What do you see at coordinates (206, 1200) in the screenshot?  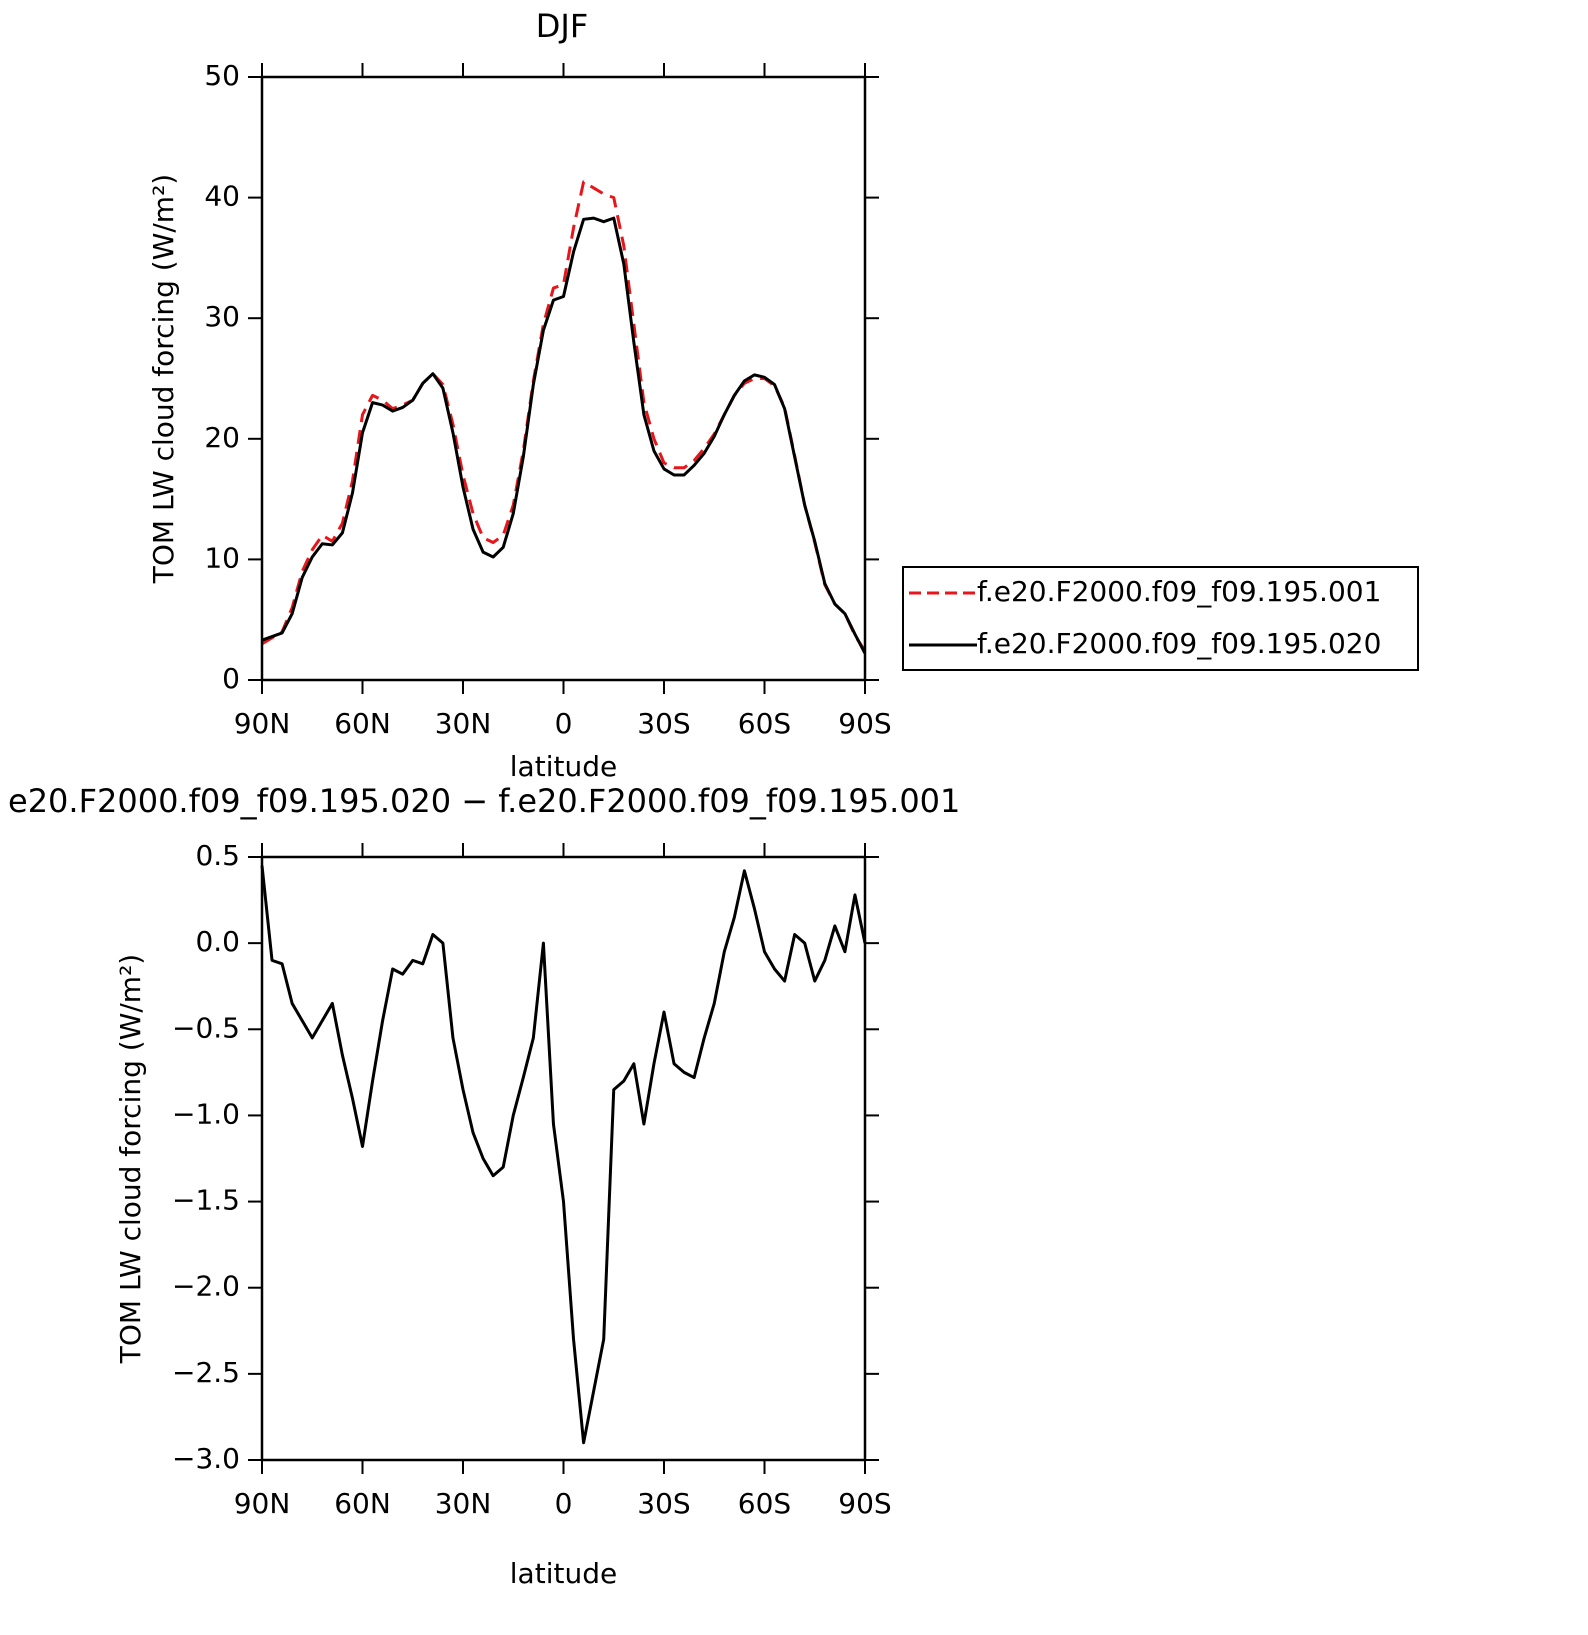 I see `y-tick-label: −1.5` at bounding box center [206, 1200].